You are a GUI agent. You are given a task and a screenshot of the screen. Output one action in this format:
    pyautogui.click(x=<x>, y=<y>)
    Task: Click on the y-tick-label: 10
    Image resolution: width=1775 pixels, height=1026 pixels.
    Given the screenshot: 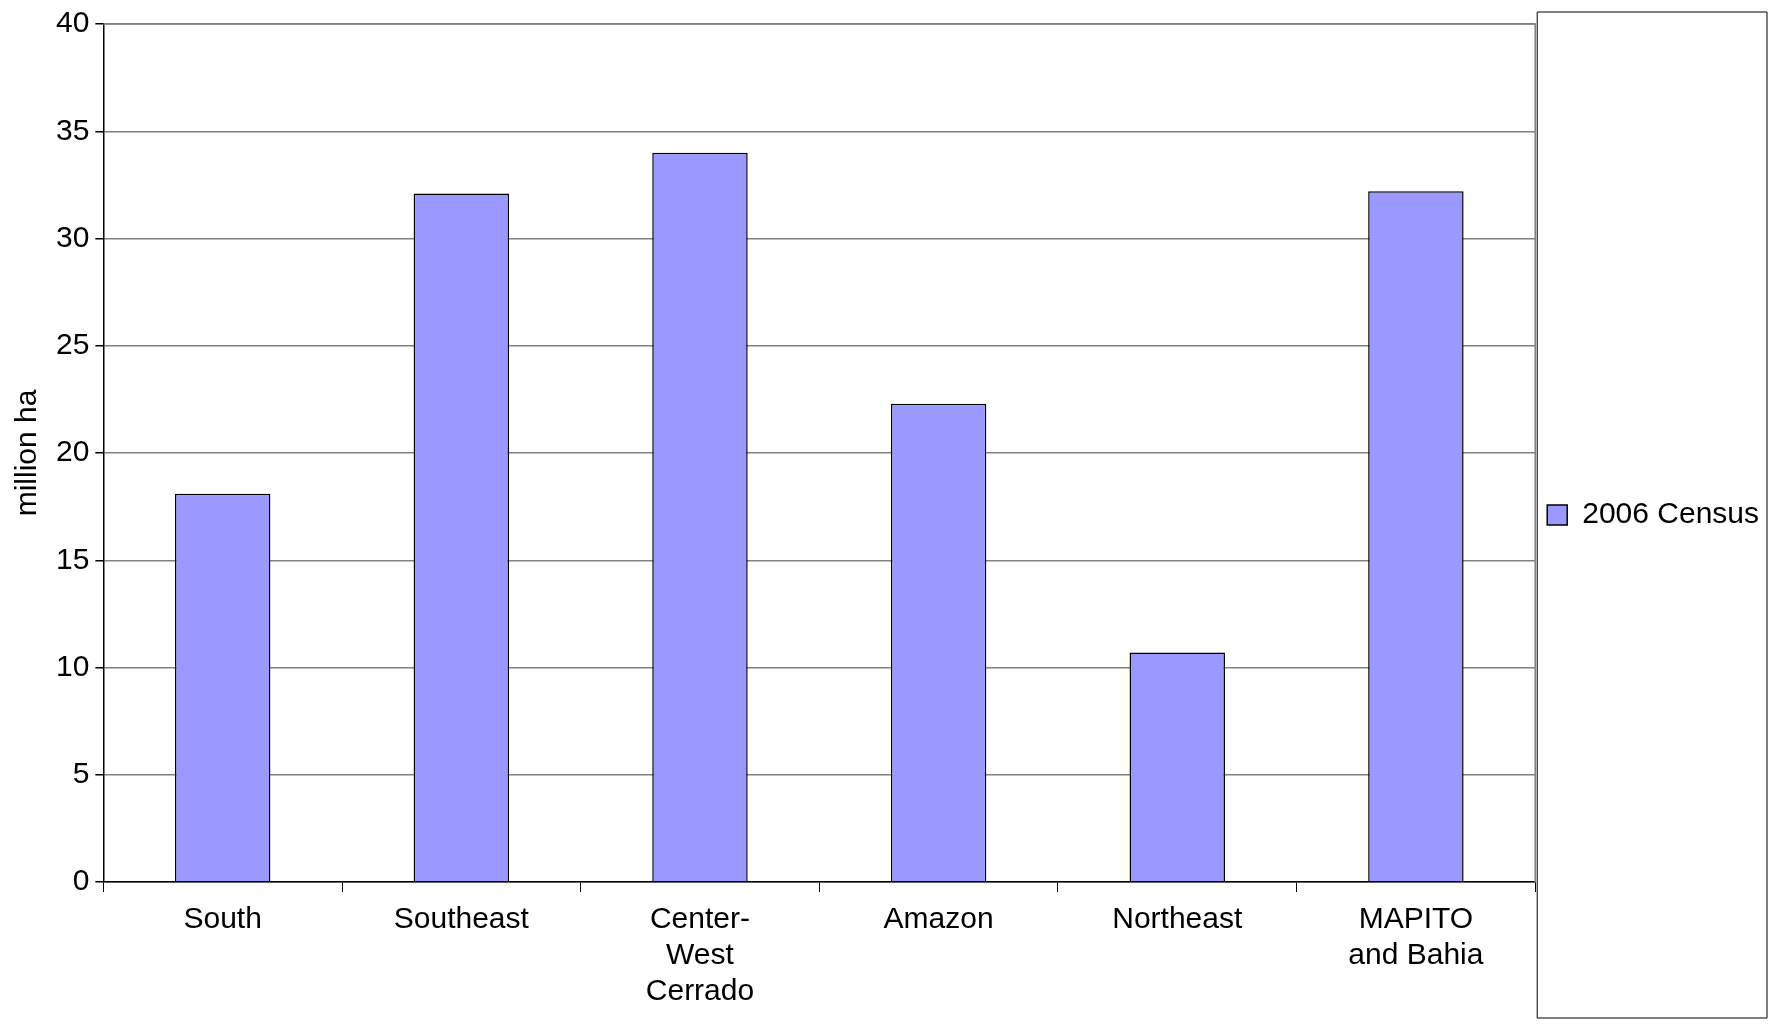 What is the action you would take?
    pyautogui.click(x=72, y=665)
    